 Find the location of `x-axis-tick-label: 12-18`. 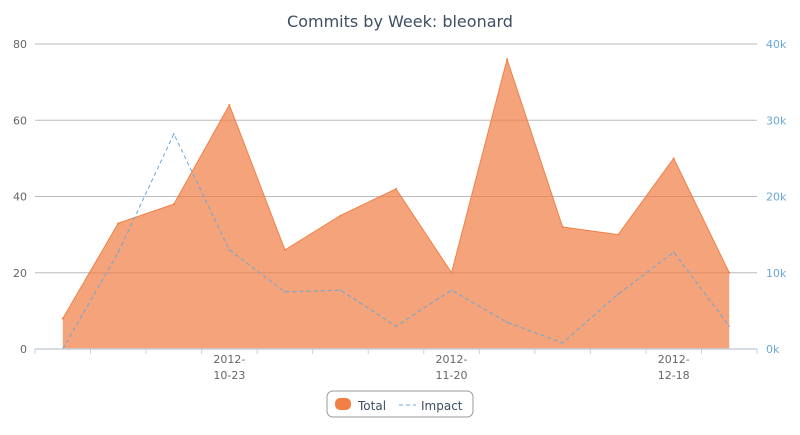

x-axis-tick-label: 12-18 is located at coordinates (674, 375).